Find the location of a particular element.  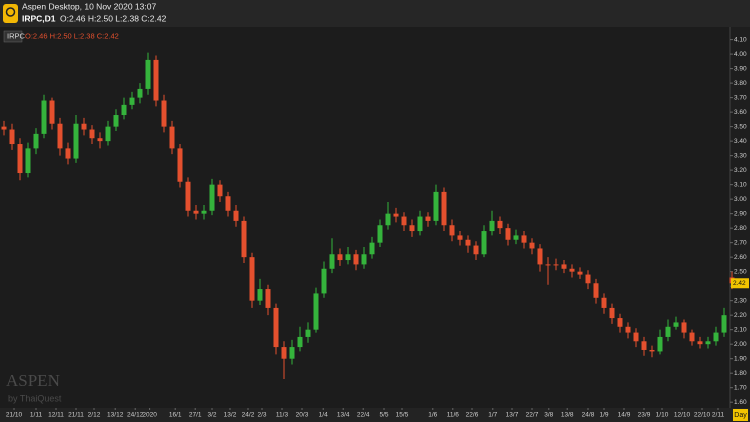

x-tick-label: 21/10 is located at coordinates (14, 415).